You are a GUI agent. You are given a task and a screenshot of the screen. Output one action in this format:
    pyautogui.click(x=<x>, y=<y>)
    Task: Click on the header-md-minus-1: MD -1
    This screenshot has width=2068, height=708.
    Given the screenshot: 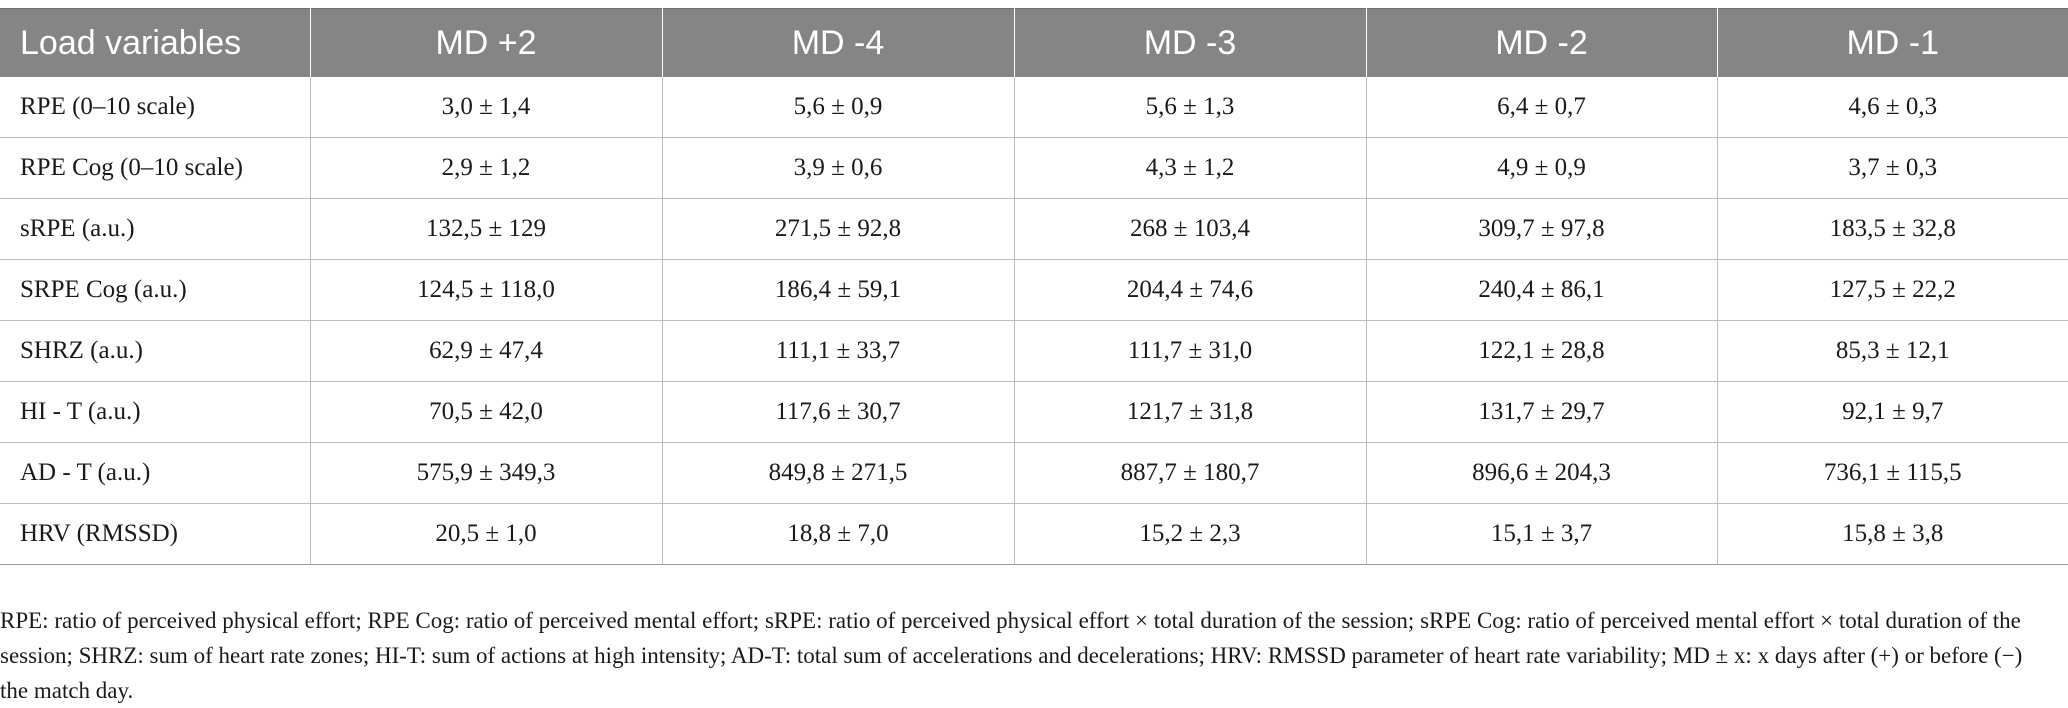 What is the action you would take?
    pyautogui.click(x=1892, y=42)
    